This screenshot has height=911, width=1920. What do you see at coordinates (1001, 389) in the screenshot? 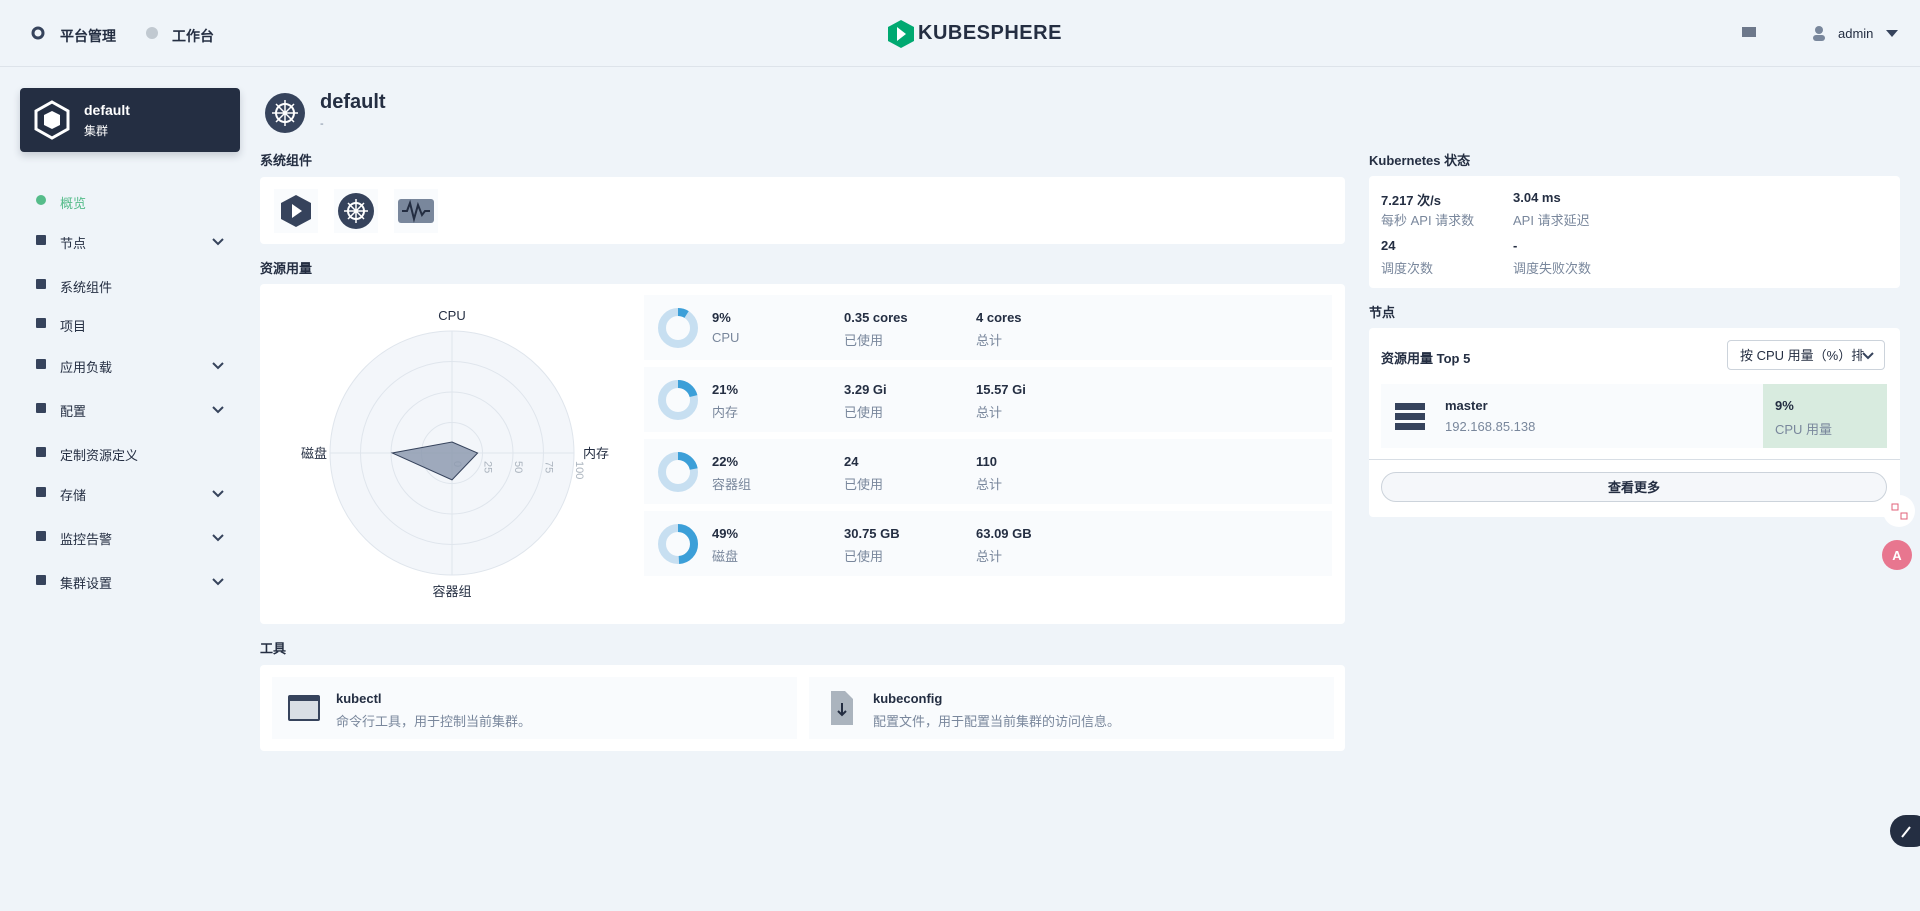
I see `total: 15.57 Gi` at bounding box center [1001, 389].